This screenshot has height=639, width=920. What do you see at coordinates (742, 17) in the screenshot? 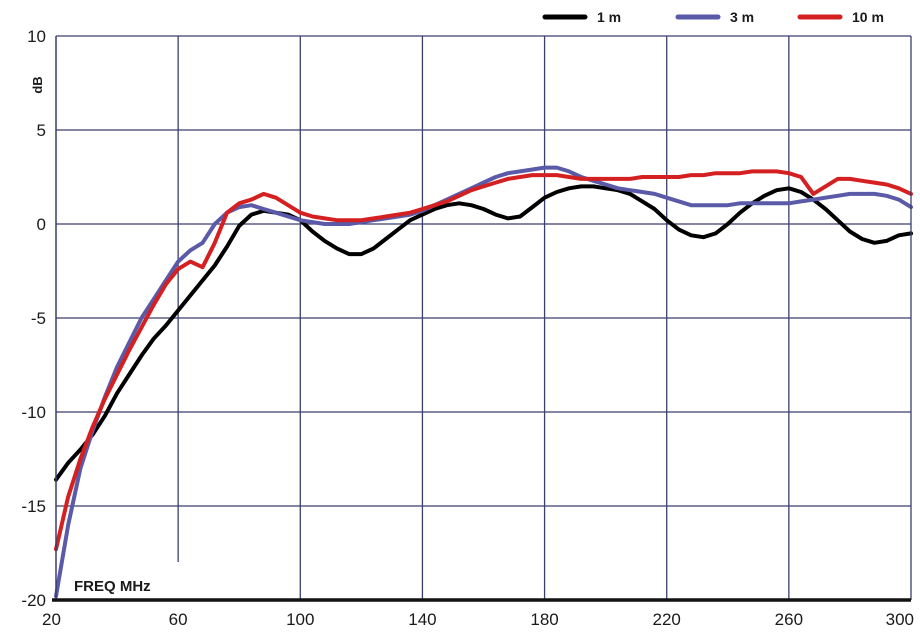
I see `legend-label: 3 m` at bounding box center [742, 17].